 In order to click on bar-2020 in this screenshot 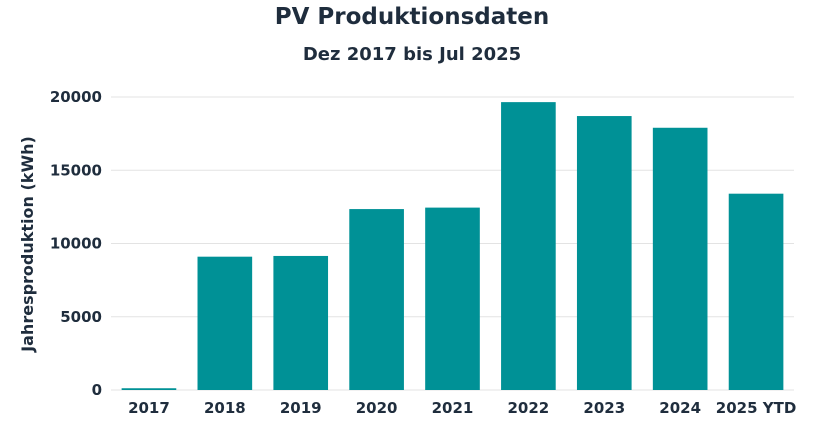, I will do `click(376, 299)`.